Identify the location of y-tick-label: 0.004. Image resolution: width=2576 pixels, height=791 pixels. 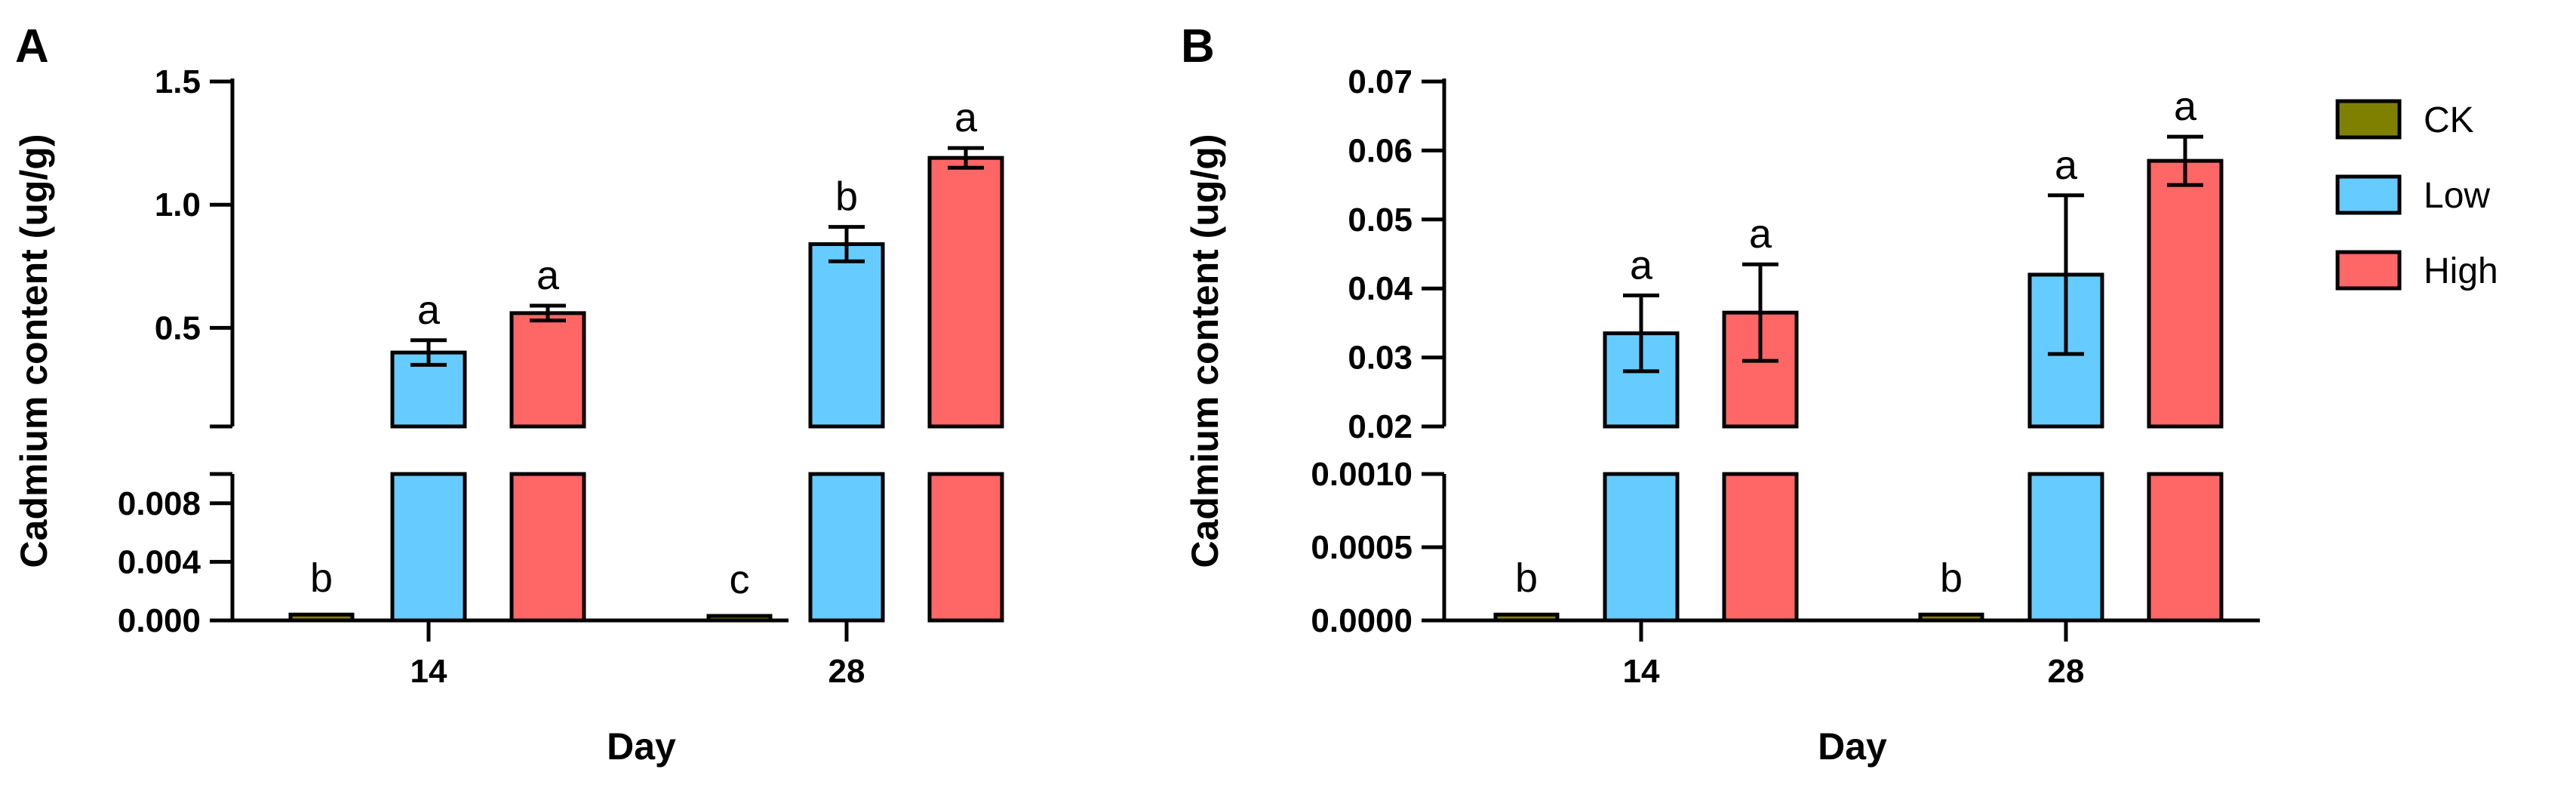
(159, 561).